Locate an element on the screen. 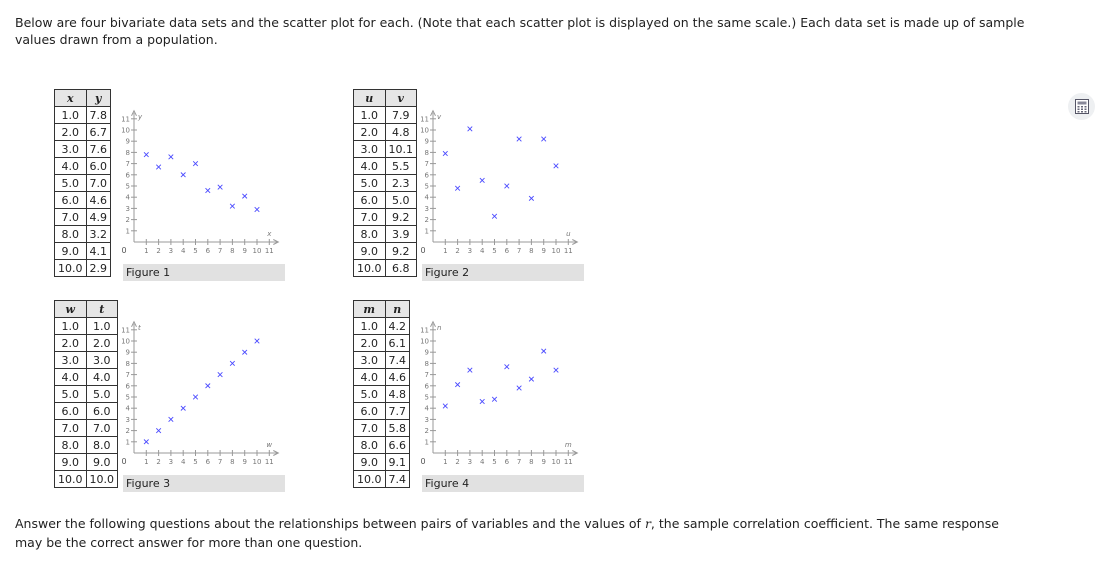 This screenshot has width=1107, height=580. column-header: n is located at coordinates (397, 309).